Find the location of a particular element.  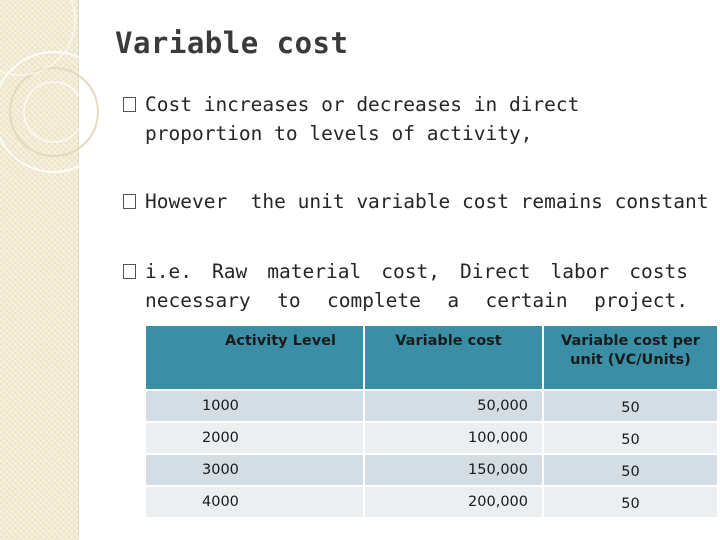

slide-title: Variable cost is located at coordinates (232, 43).